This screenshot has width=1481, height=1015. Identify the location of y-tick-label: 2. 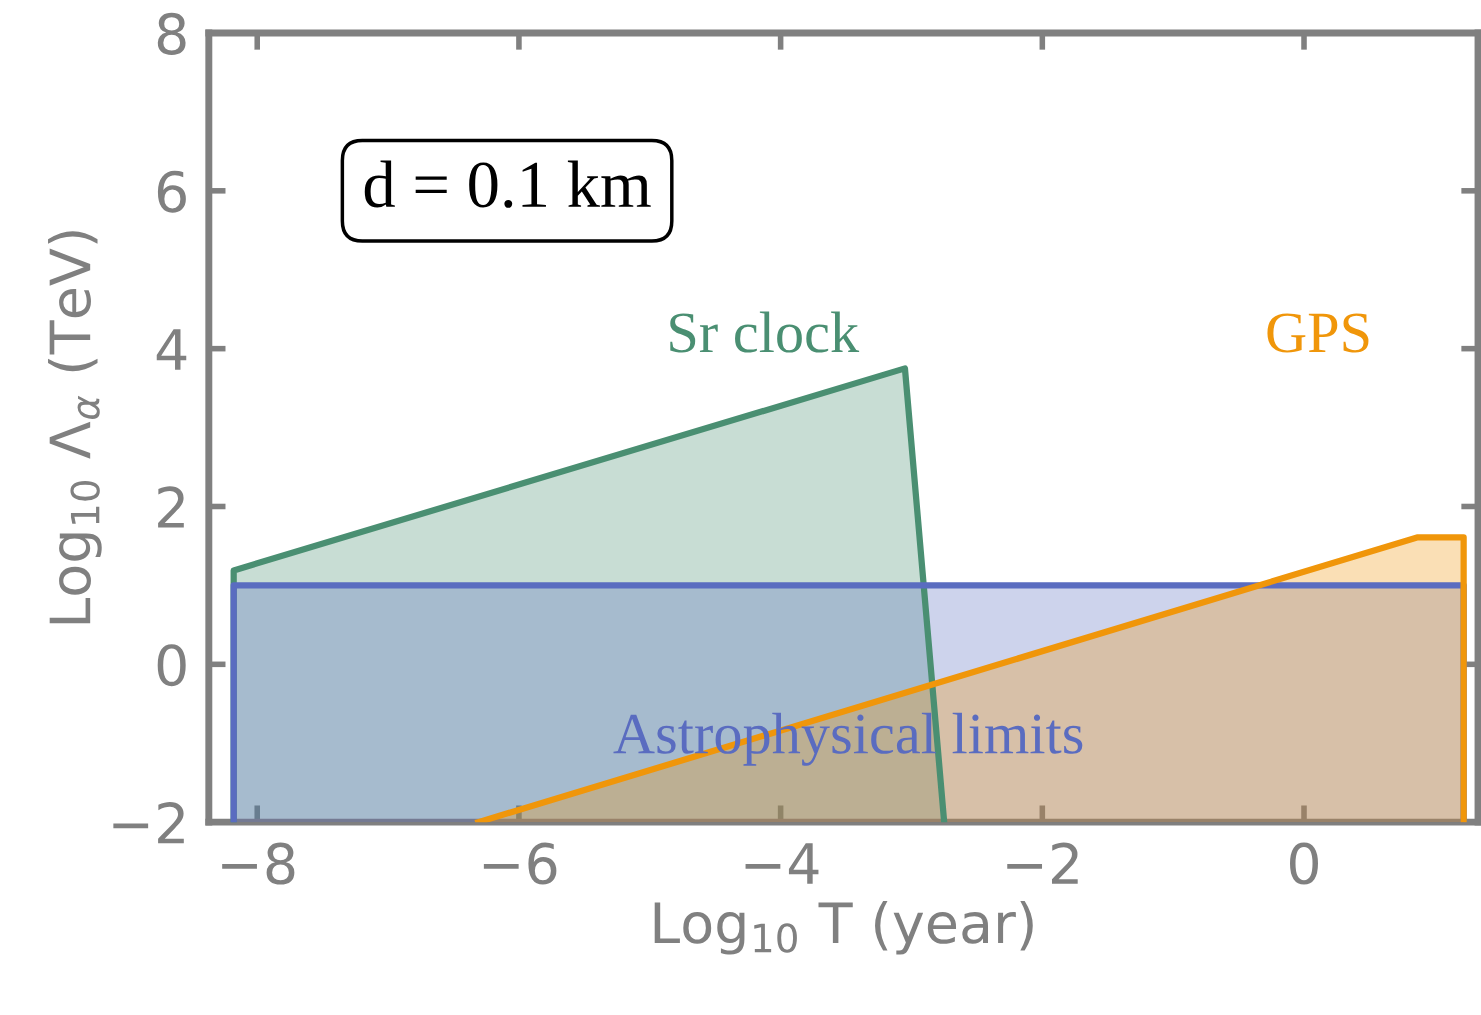
(171, 507).